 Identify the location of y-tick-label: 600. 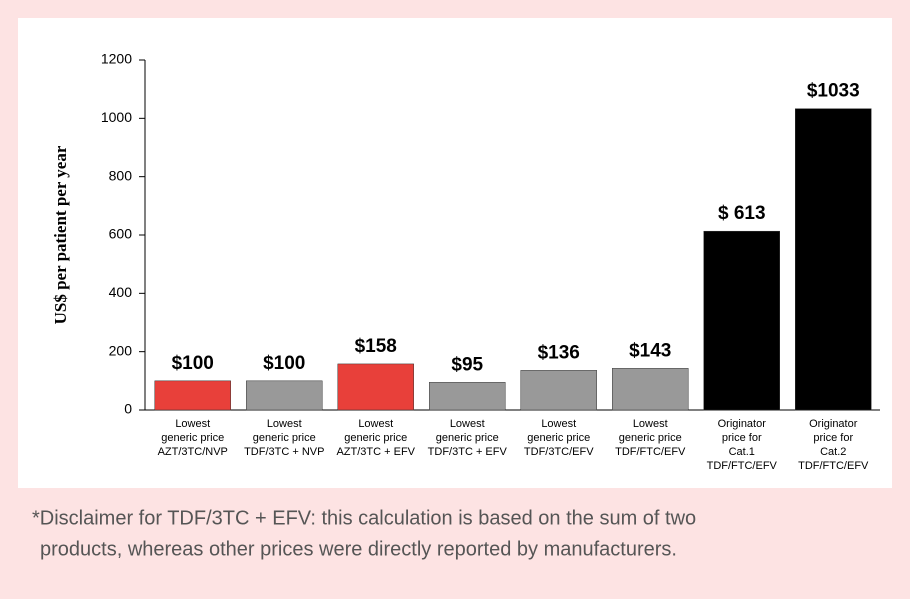
(121, 234).